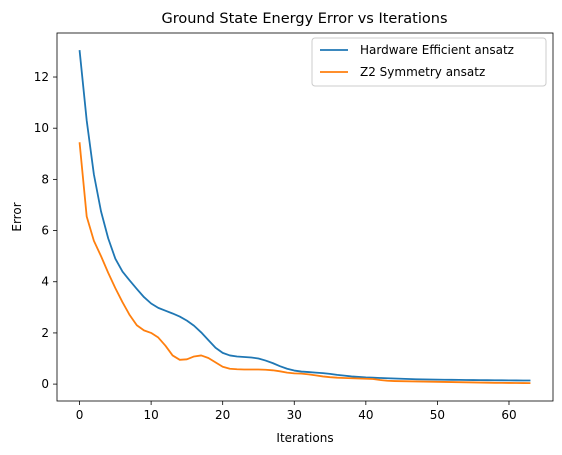 This screenshot has width=562, height=455. Describe the element at coordinates (422, 72) in the screenshot. I see `legend-label-z2: Z2 Symmetry ansatz` at that location.